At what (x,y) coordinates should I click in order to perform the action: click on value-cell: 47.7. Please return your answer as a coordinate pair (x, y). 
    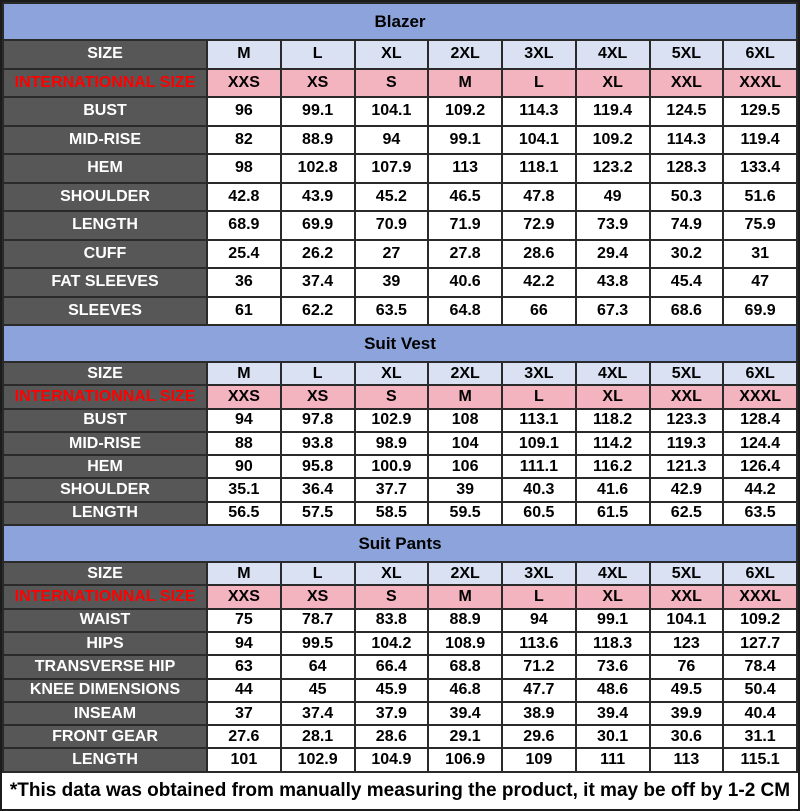
    Looking at the image, I should click on (539, 690).